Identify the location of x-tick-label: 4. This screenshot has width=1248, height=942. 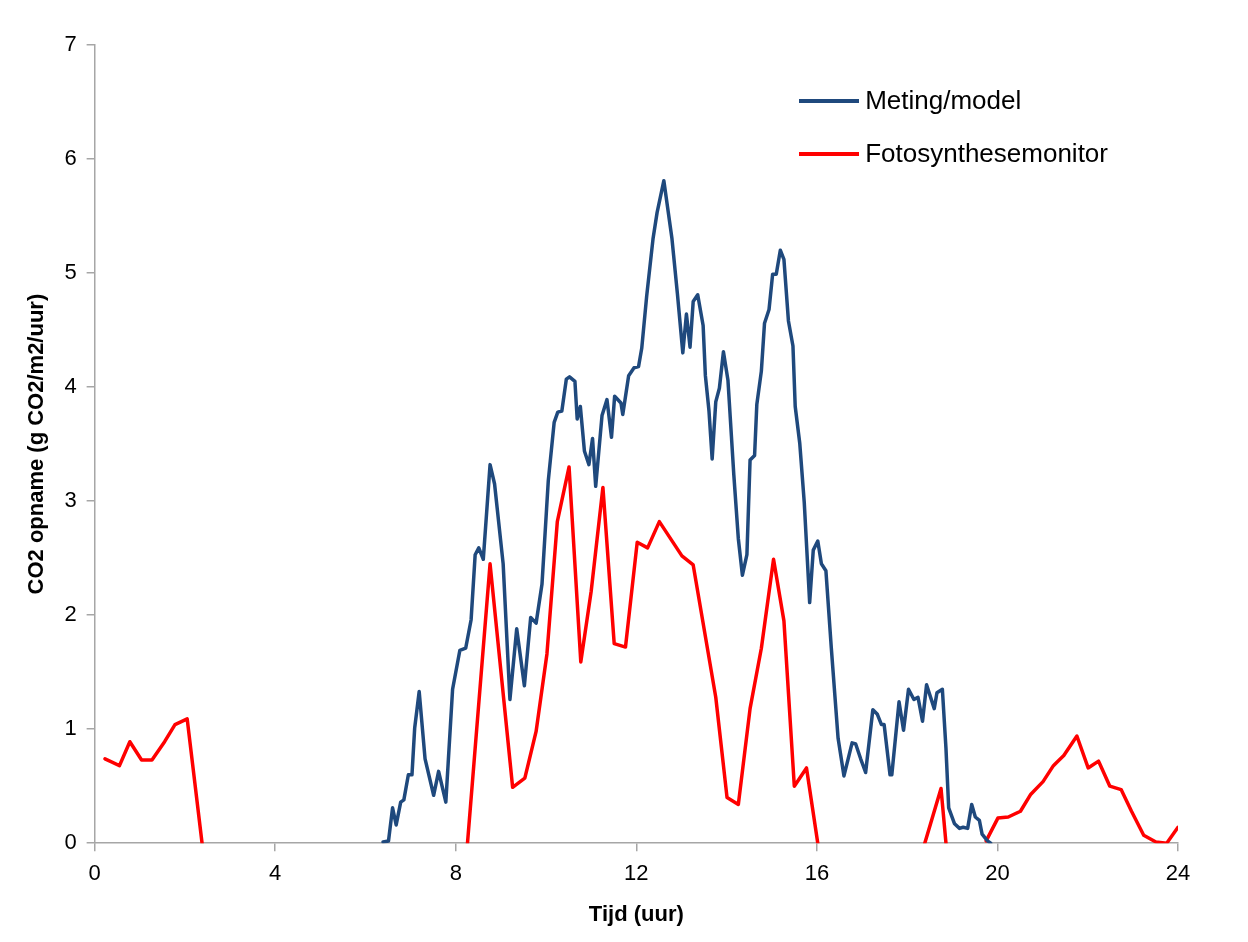
(275, 873).